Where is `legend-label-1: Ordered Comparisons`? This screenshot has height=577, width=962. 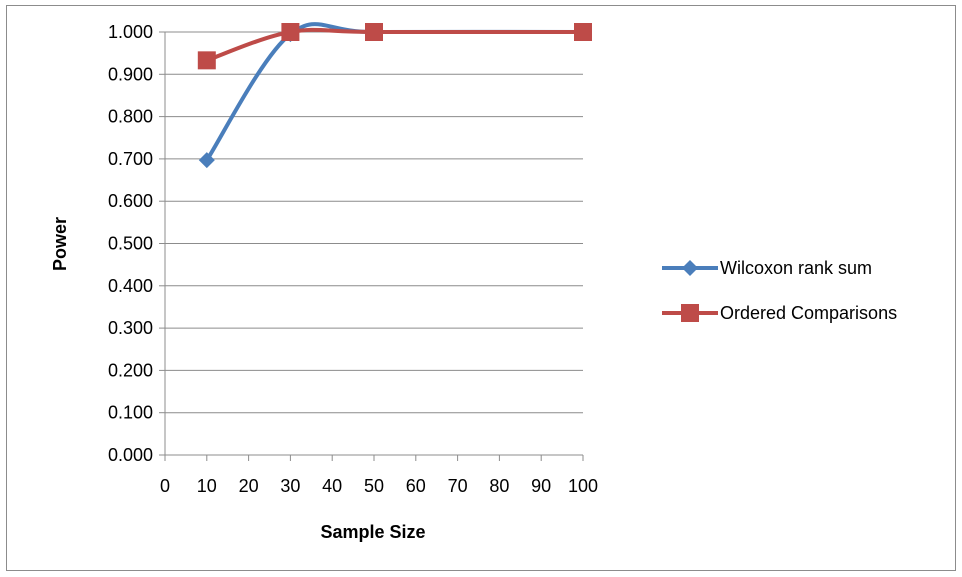 legend-label-1: Ordered Comparisons is located at coordinates (808, 313).